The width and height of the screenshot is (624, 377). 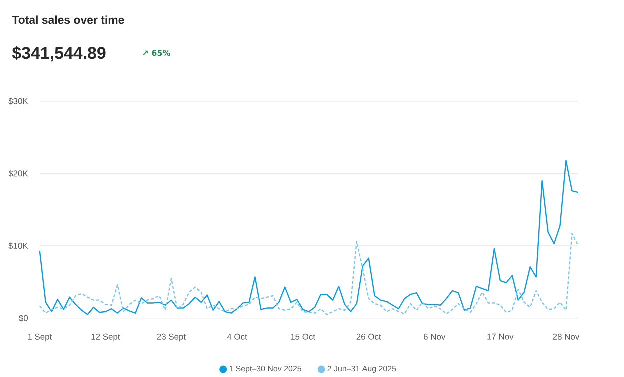 What do you see at coordinates (18, 101) in the screenshot?
I see `y-tick-label: $30K` at bounding box center [18, 101].